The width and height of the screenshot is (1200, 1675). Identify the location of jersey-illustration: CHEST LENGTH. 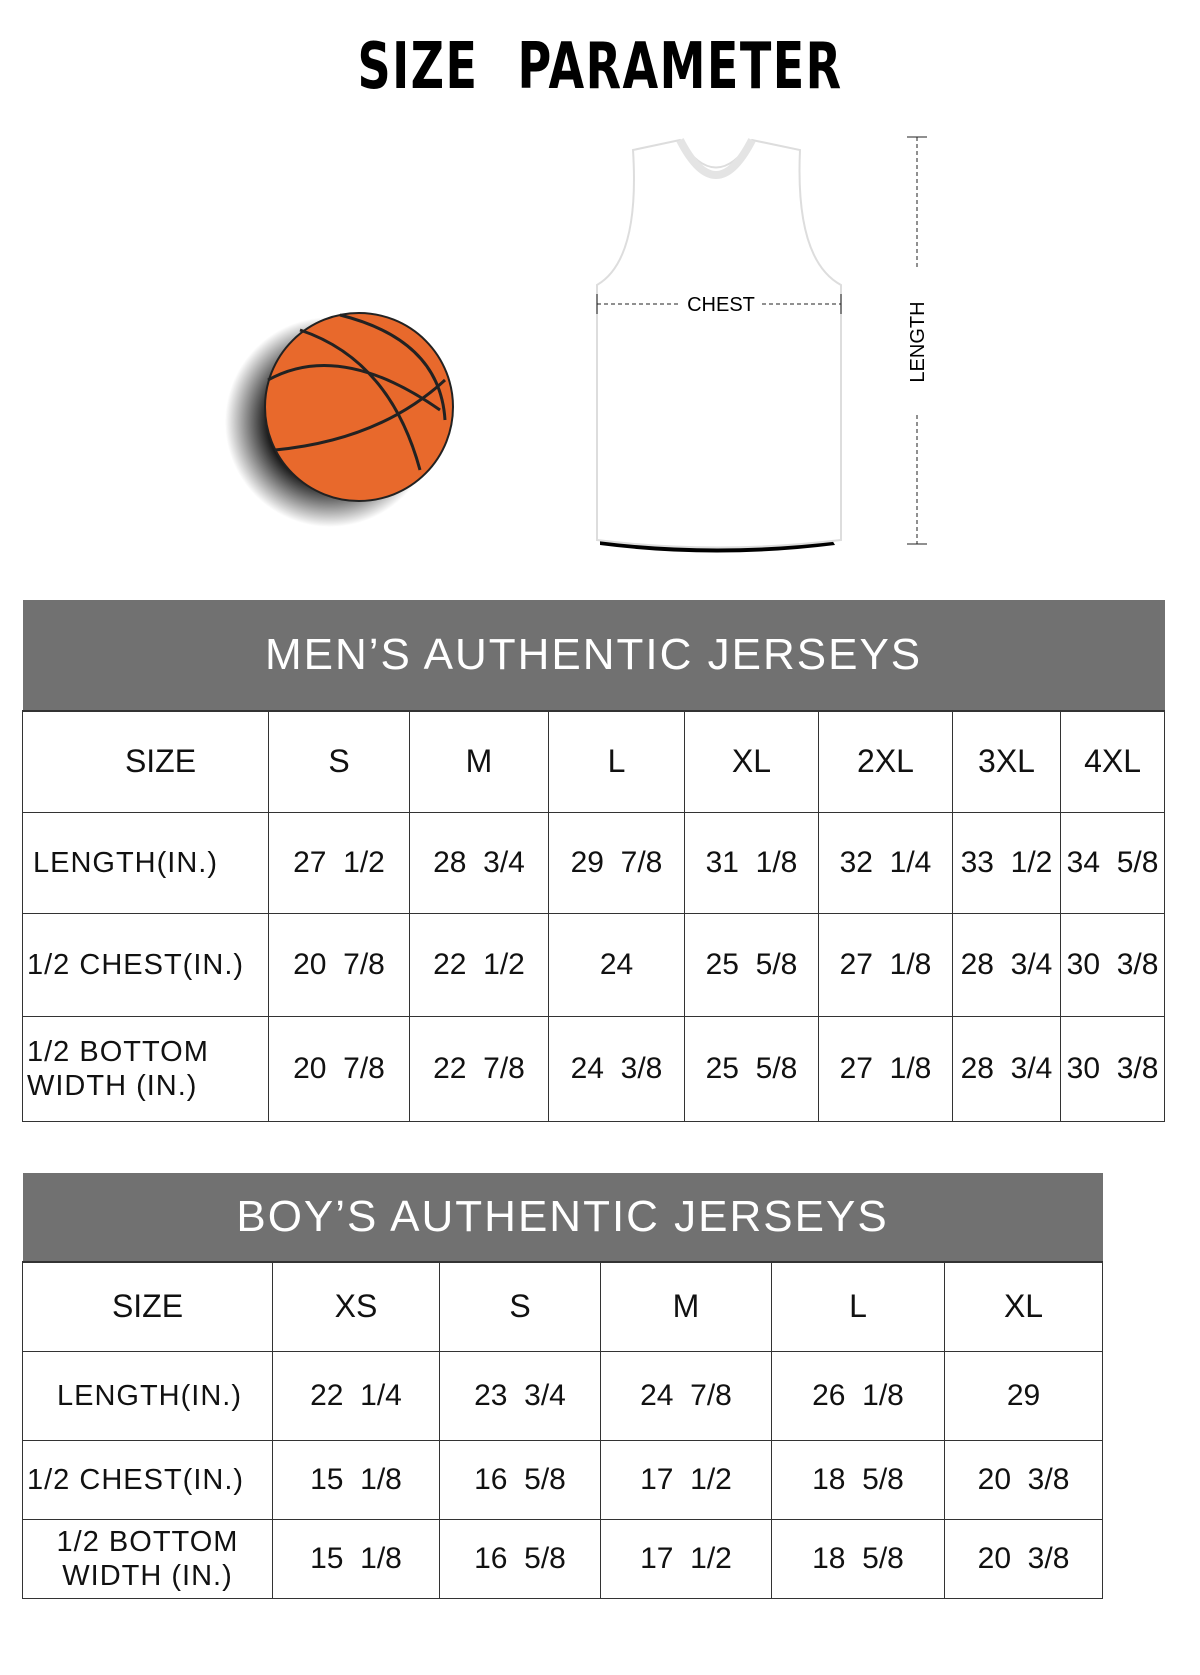
(577, 344).